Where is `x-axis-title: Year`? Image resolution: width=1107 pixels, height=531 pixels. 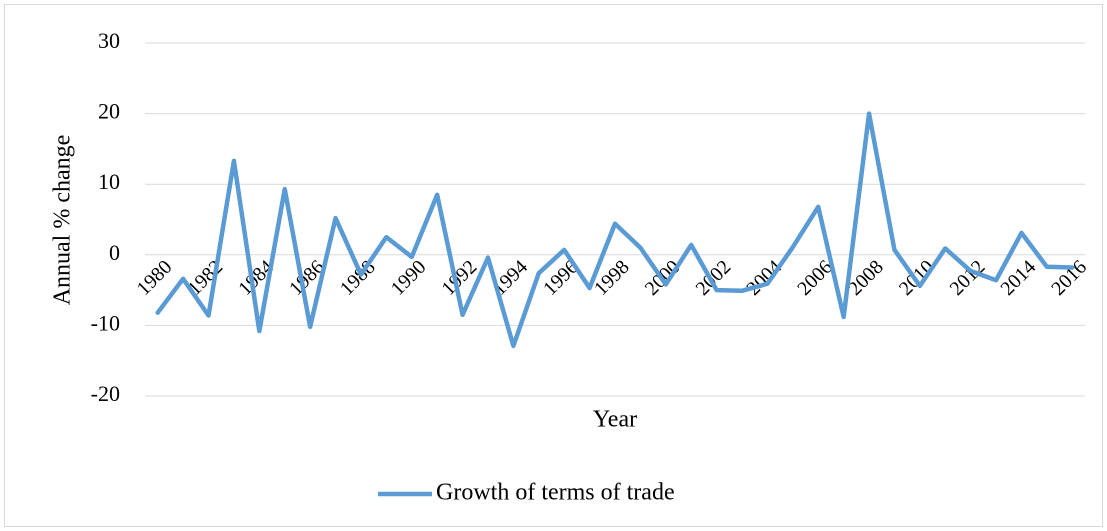 x-axis-title: Year is located at coordinates (615, 420).